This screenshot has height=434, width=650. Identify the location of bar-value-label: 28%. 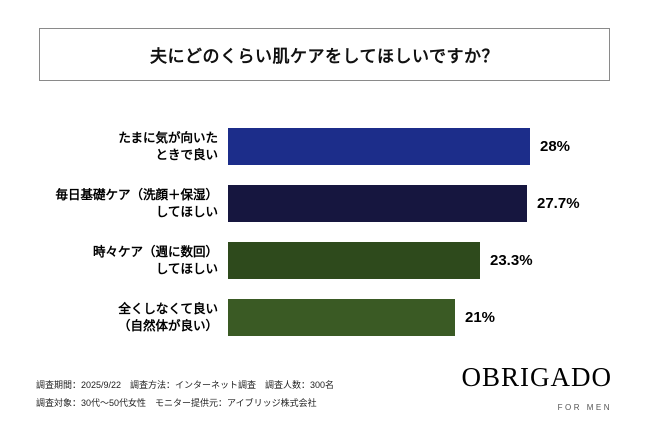
(555, 146).